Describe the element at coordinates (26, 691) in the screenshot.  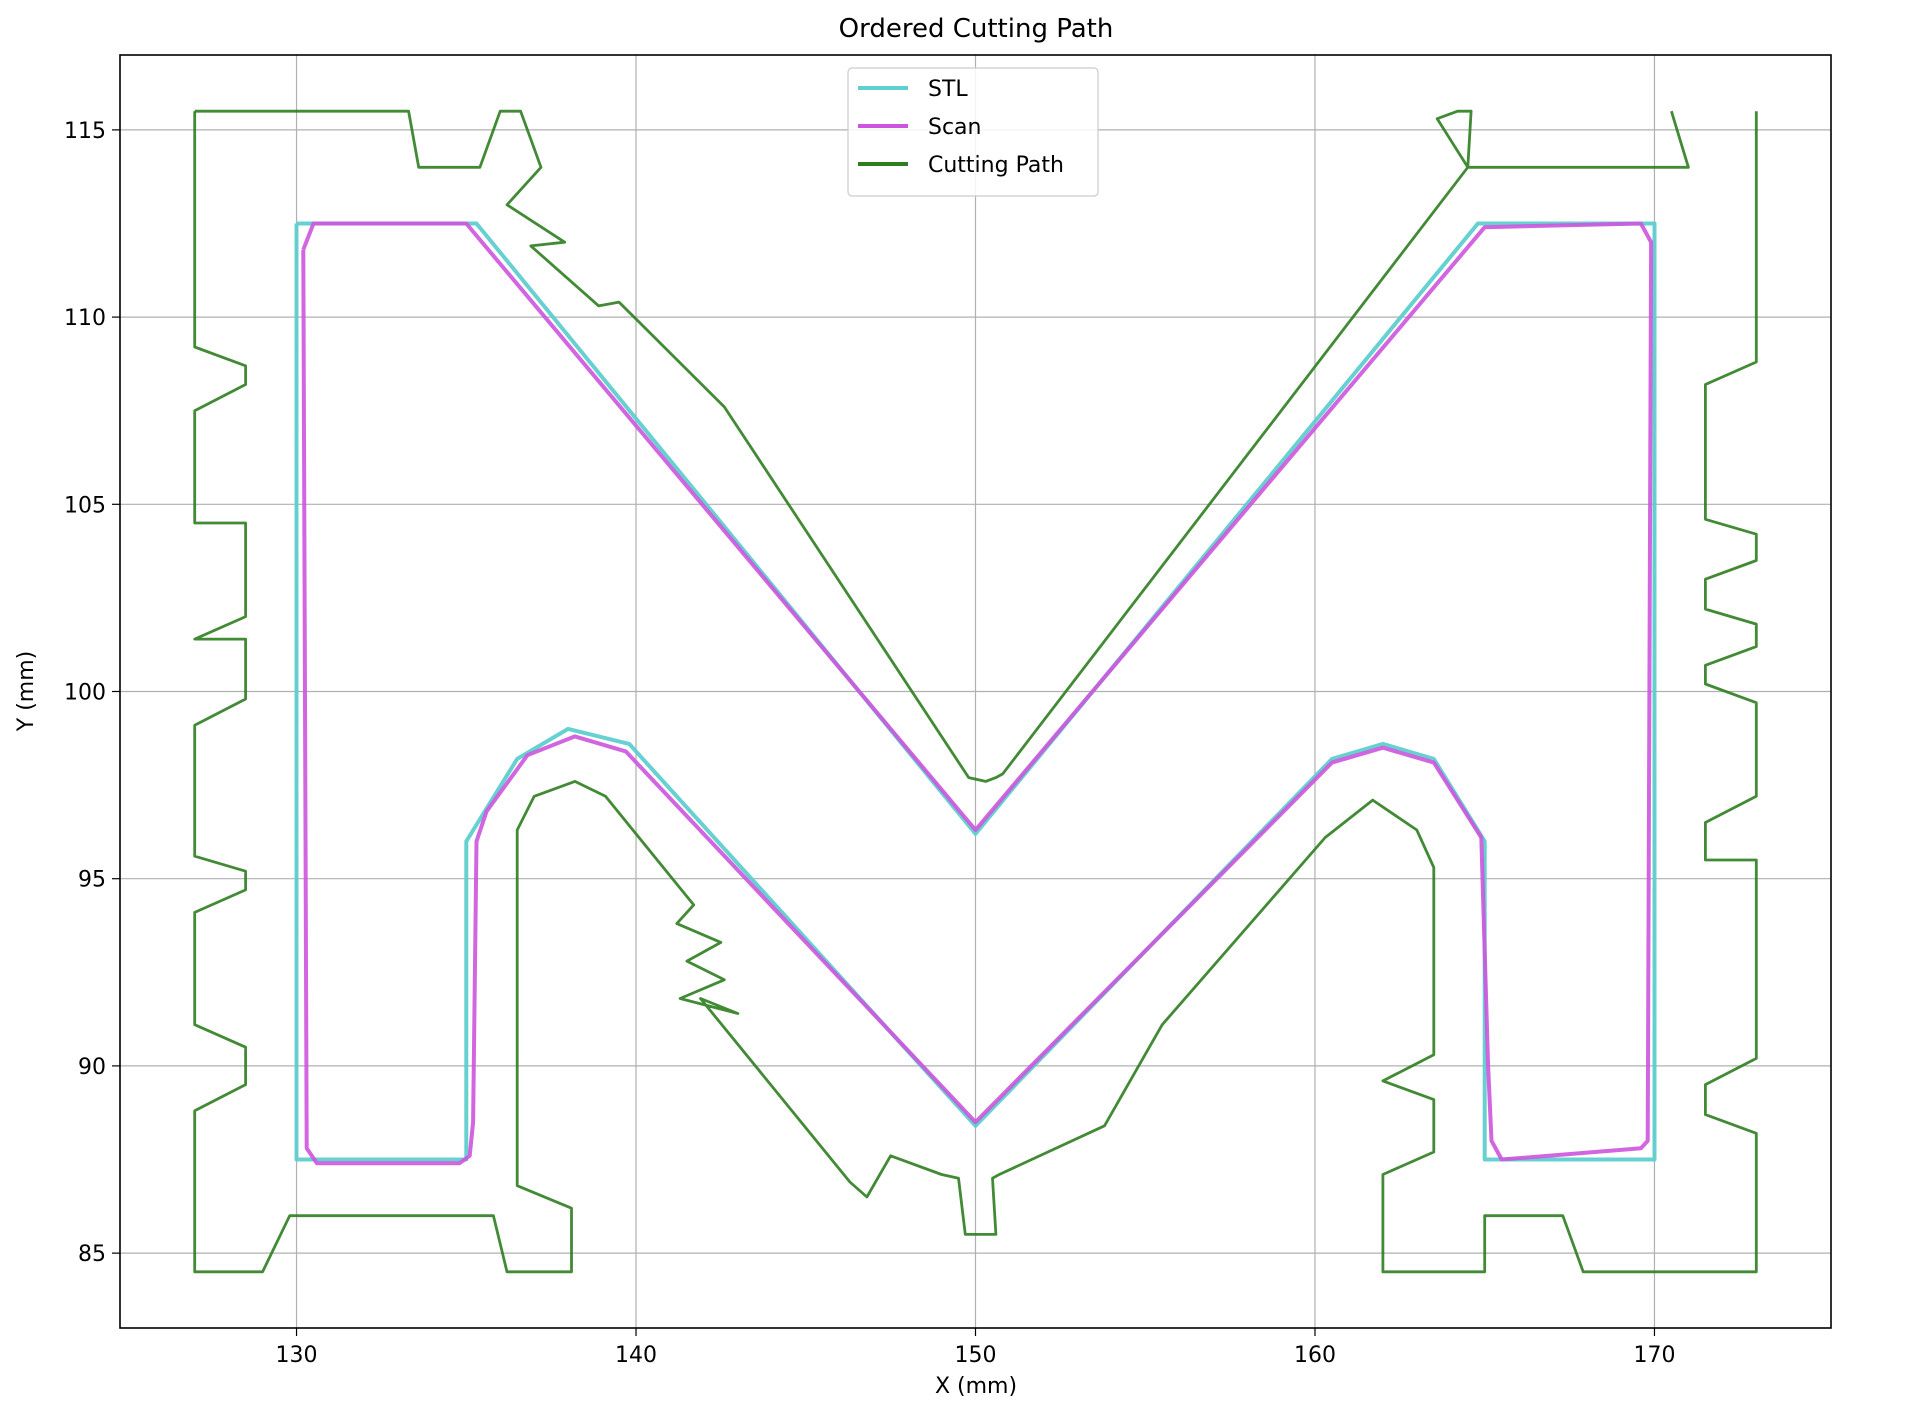
I see `y-axis-label: Y (mm)` at that location.